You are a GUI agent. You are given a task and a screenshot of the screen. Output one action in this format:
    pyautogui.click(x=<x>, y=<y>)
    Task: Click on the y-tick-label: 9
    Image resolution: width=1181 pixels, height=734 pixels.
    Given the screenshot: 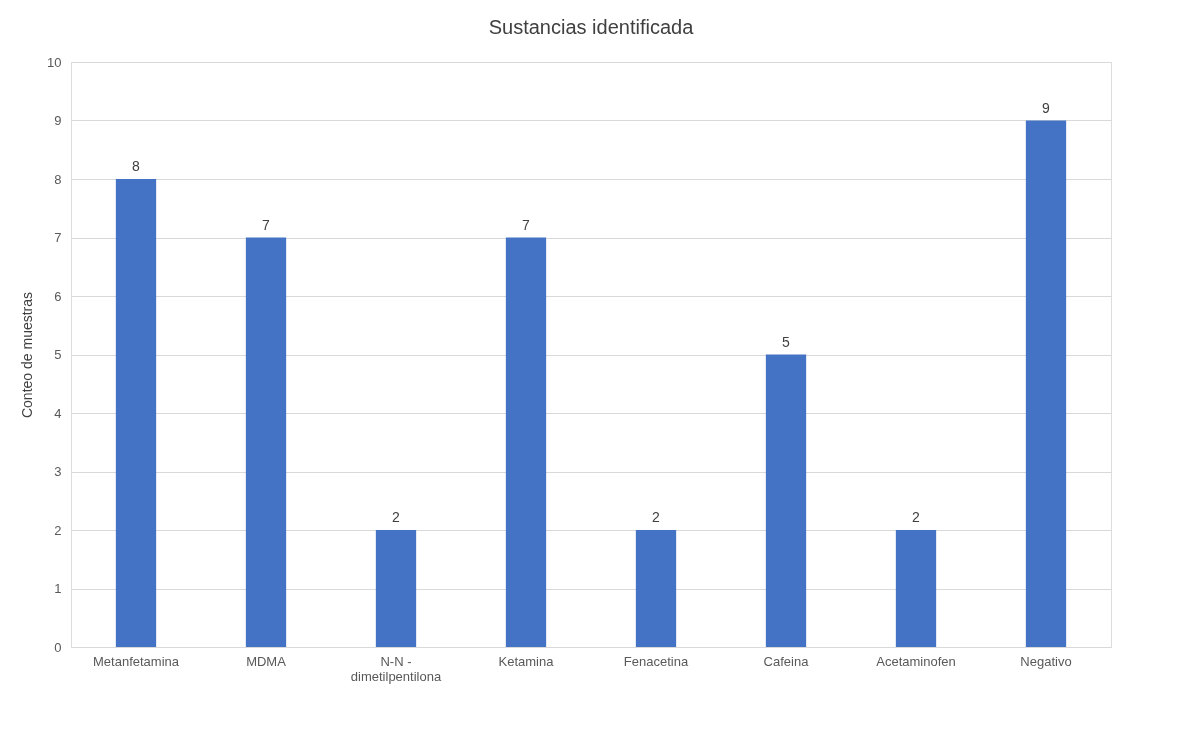 What is the action you would take?
    pyautogui.click(x=58, y=120)
    